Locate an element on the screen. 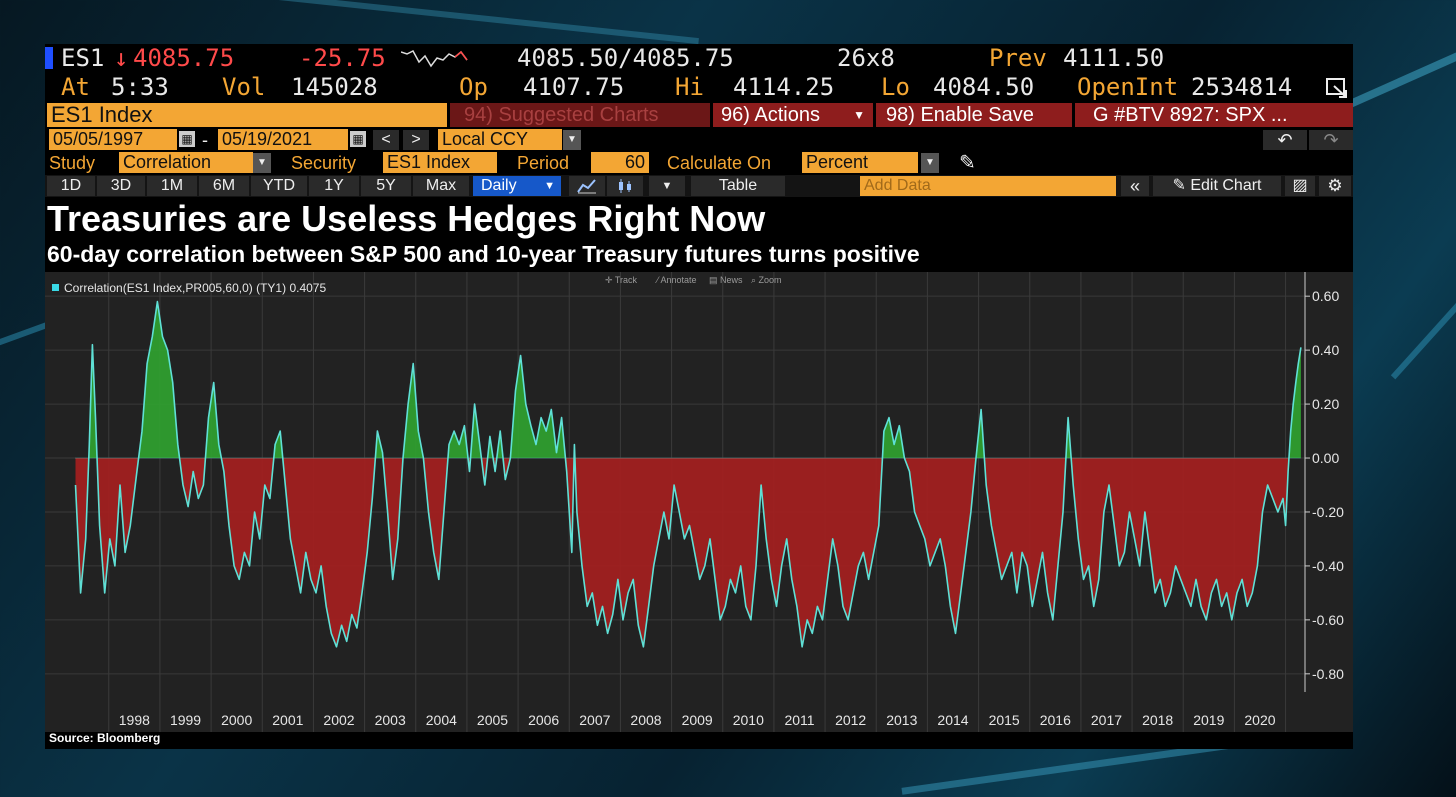 The image size is (1456, 797). period-max-button: Max is located at coordinates (441, 186).